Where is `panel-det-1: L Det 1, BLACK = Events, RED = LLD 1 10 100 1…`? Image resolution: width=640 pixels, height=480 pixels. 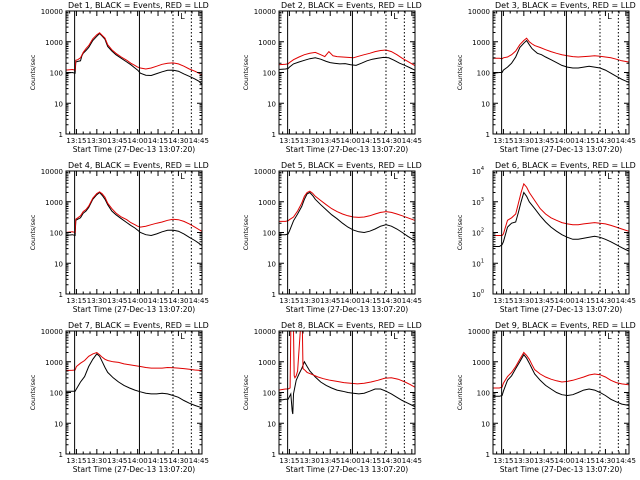
panel-det-1: L Det 1, BLACK = Events, RED = LLD 1 10 100 1… is located at coordinates (119, 77).